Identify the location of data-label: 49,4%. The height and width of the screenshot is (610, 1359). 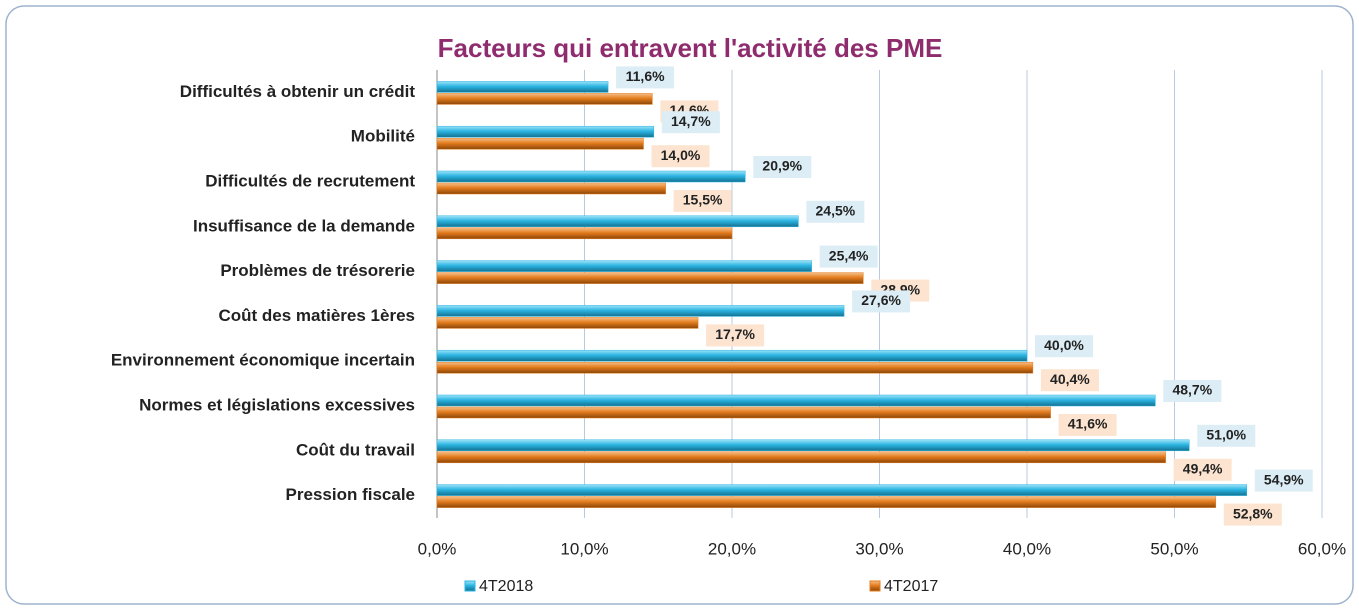
(1203, 469).